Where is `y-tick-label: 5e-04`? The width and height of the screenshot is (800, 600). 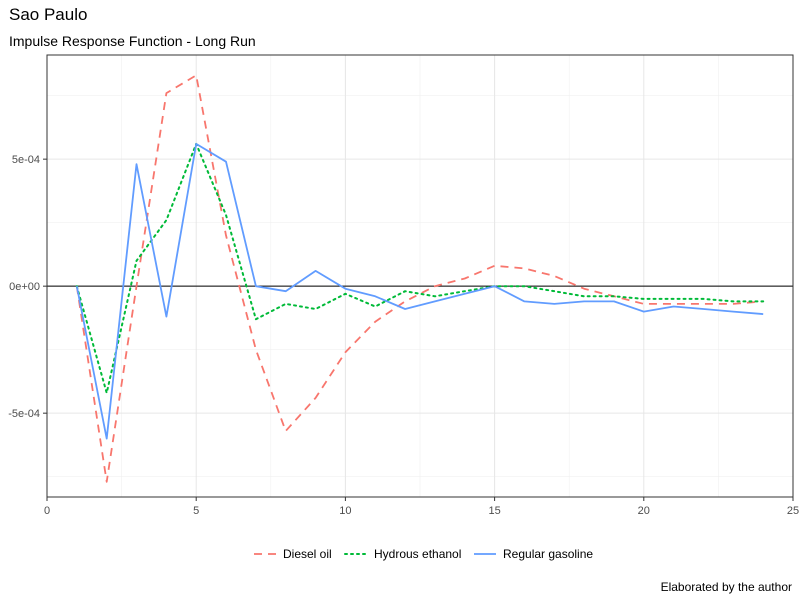
y-tick-label: 5e-04 is located at coordinates (26, 160).